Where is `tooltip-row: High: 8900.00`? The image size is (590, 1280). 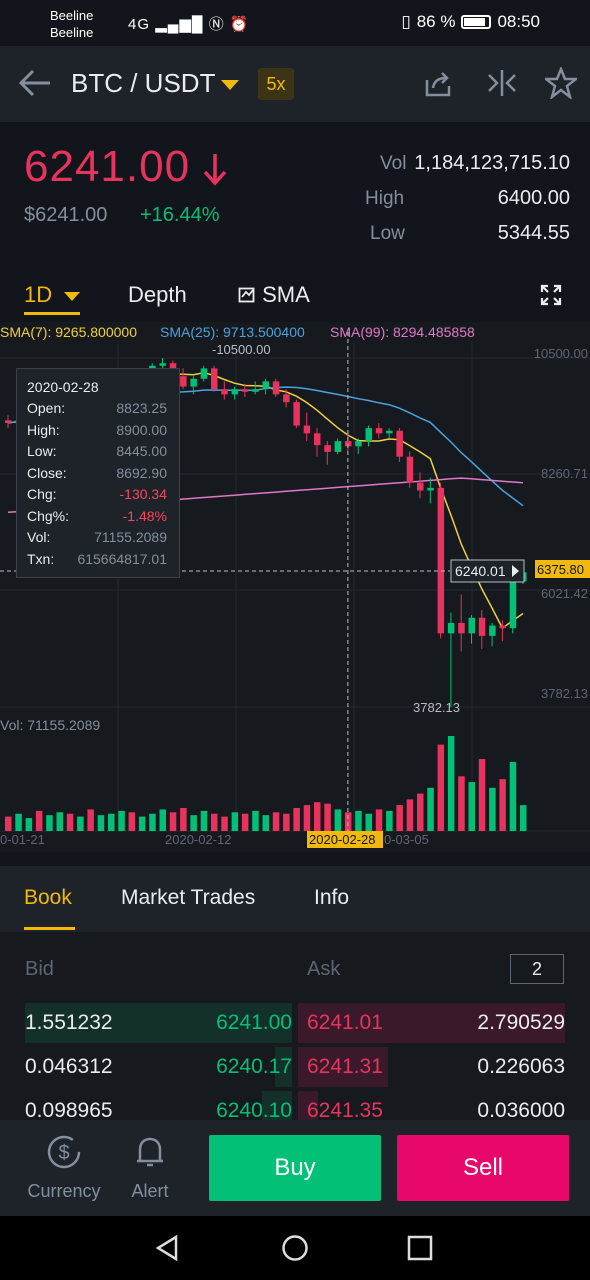 tooltip-row: High: 8900.00 is located at coordinates (97, 432).